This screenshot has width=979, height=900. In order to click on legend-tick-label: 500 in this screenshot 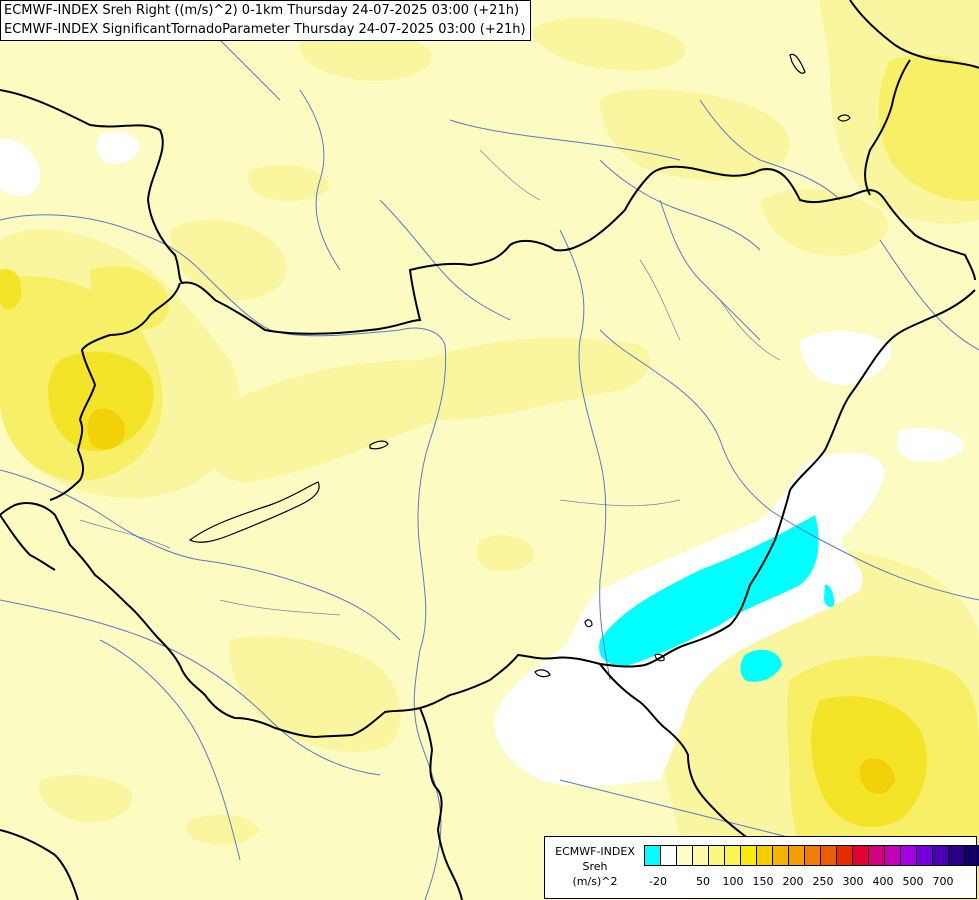, I will do `click(913, 881)`.